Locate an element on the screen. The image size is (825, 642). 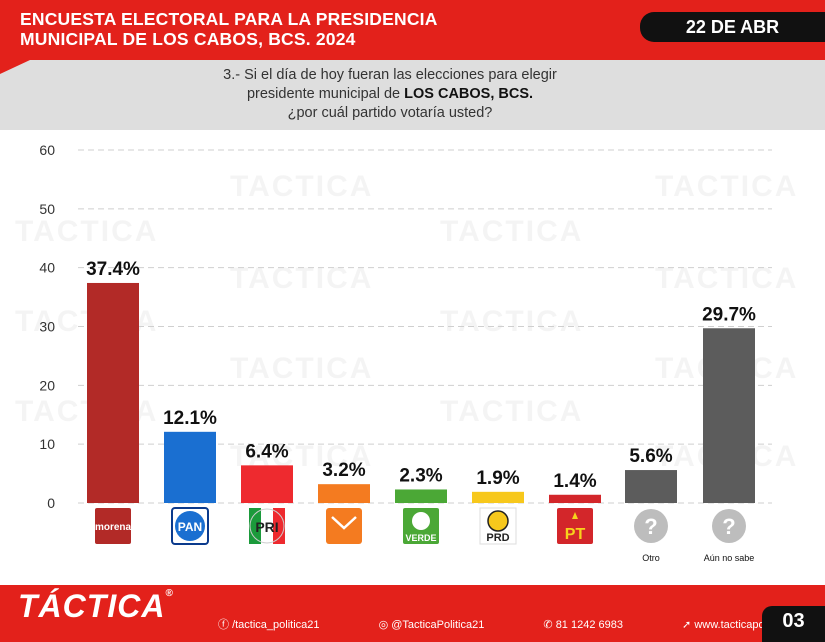
bar-prd is located at coordinates (498, 497).